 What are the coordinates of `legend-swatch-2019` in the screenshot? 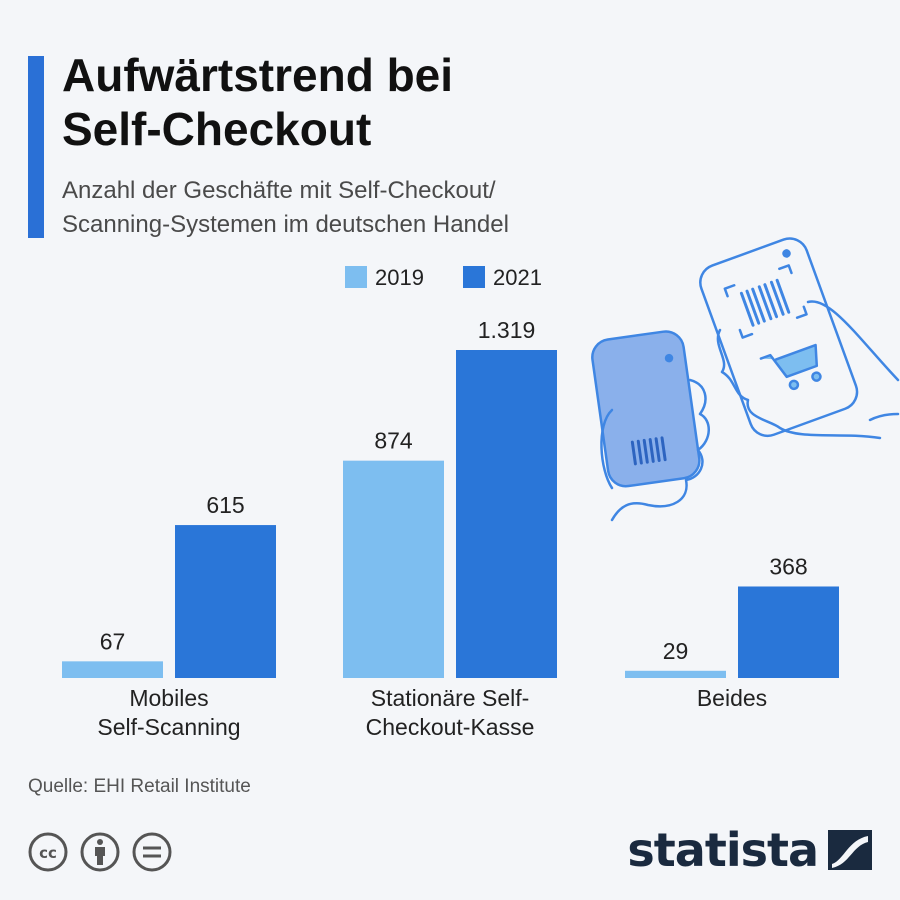 It's located at (356, 277).